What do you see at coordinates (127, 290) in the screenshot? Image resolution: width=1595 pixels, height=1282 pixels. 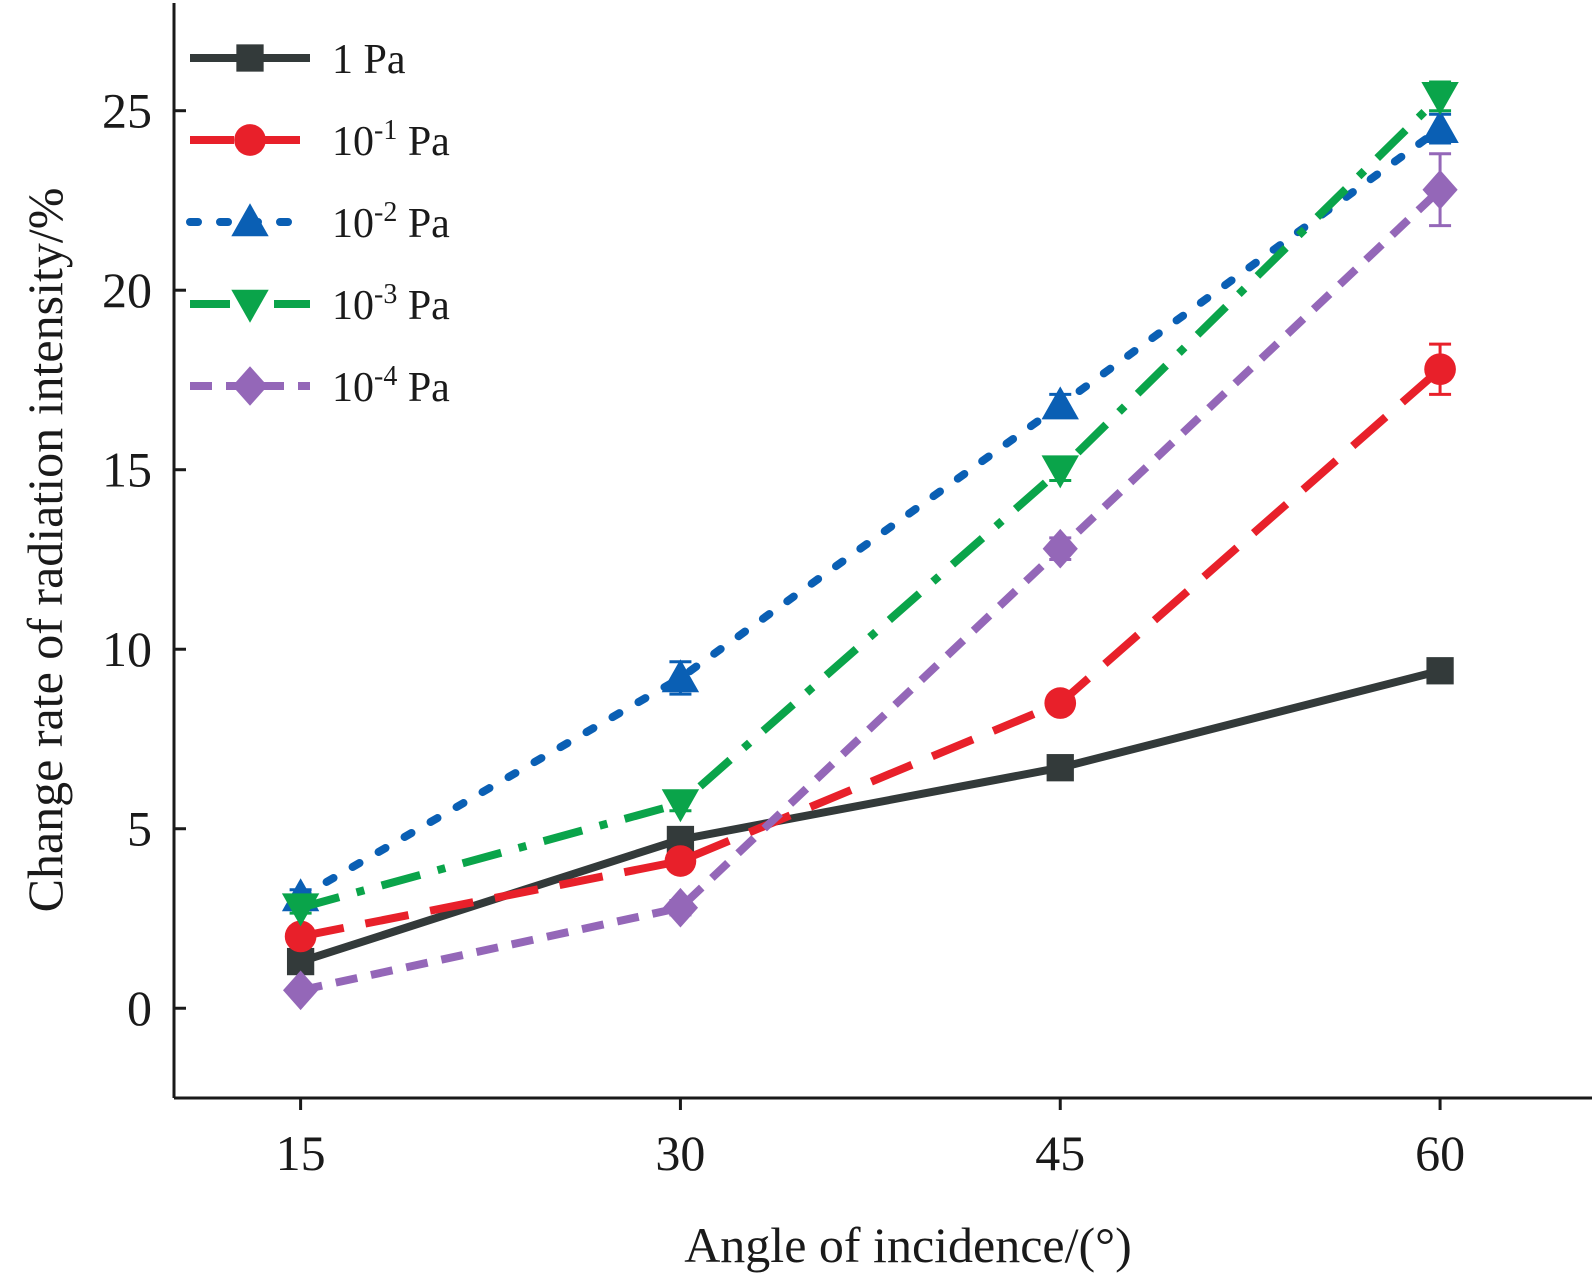 I see `y-tick-label: 20` at bounding box center [127, 290].